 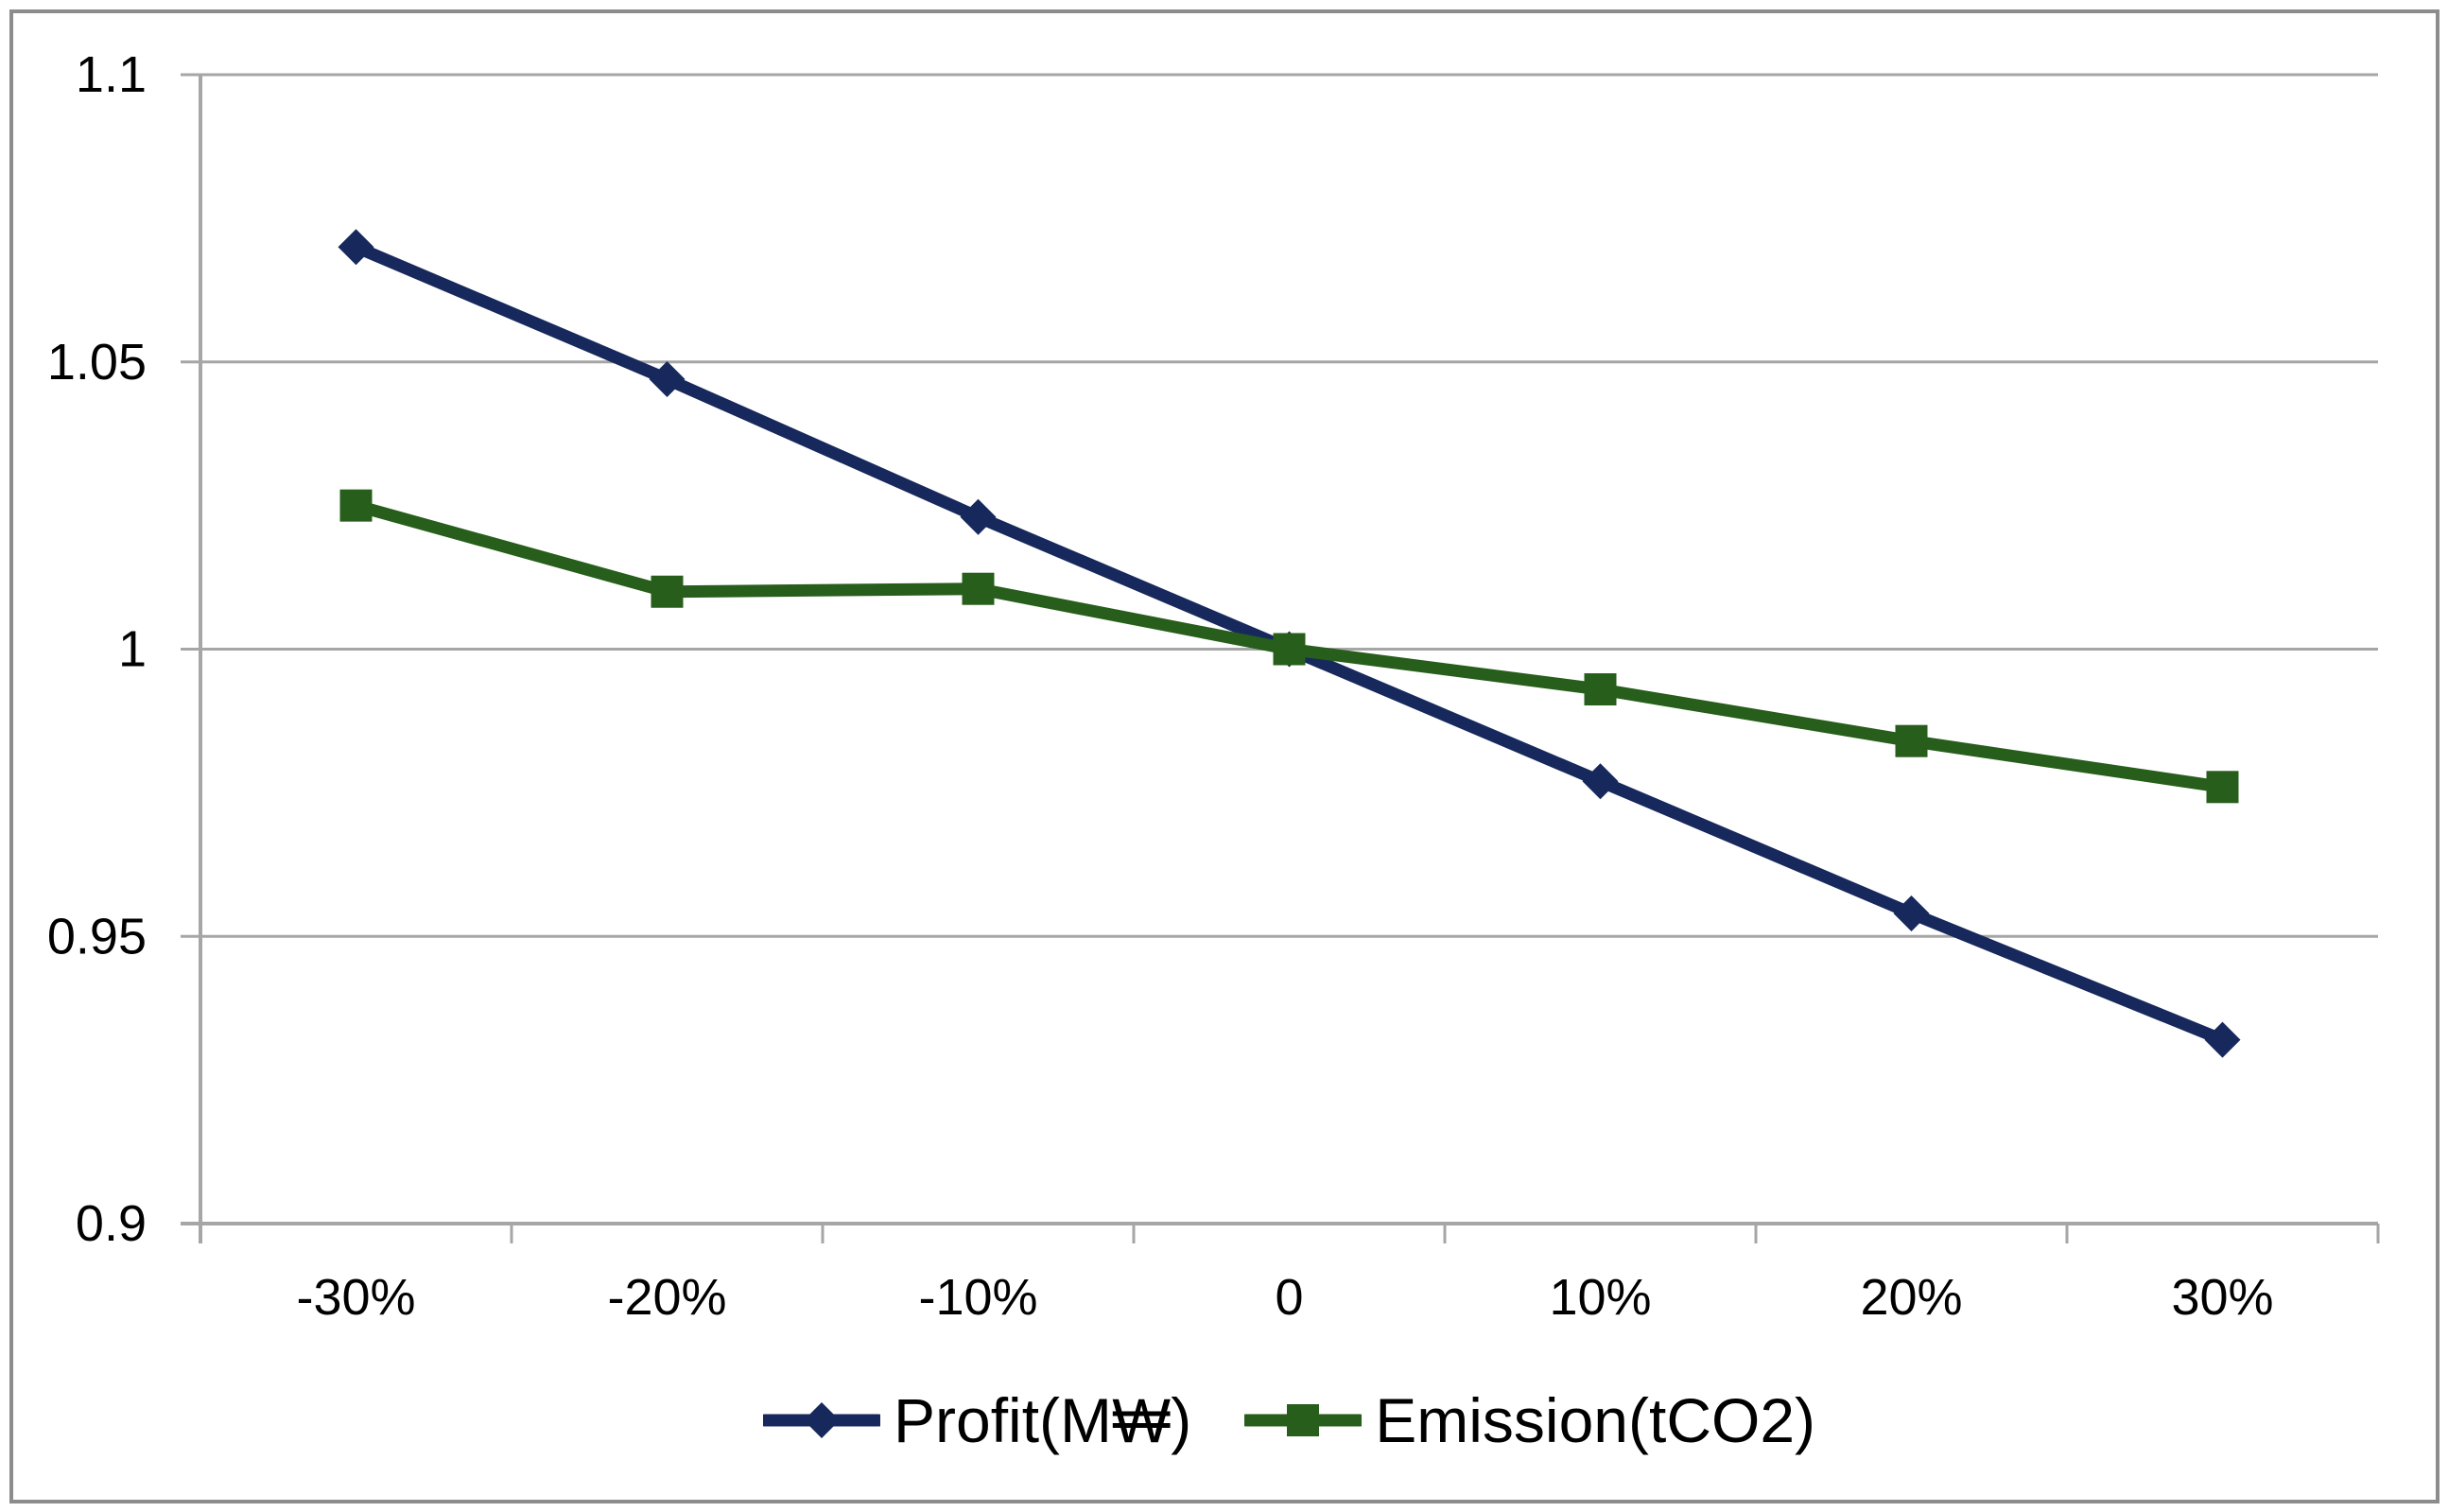 What do you see at coordinates (1595, 1420) in the screenshot?
I see `legend-label-emission: Emission(tCO2)` at bounding box center [1595, 1420].